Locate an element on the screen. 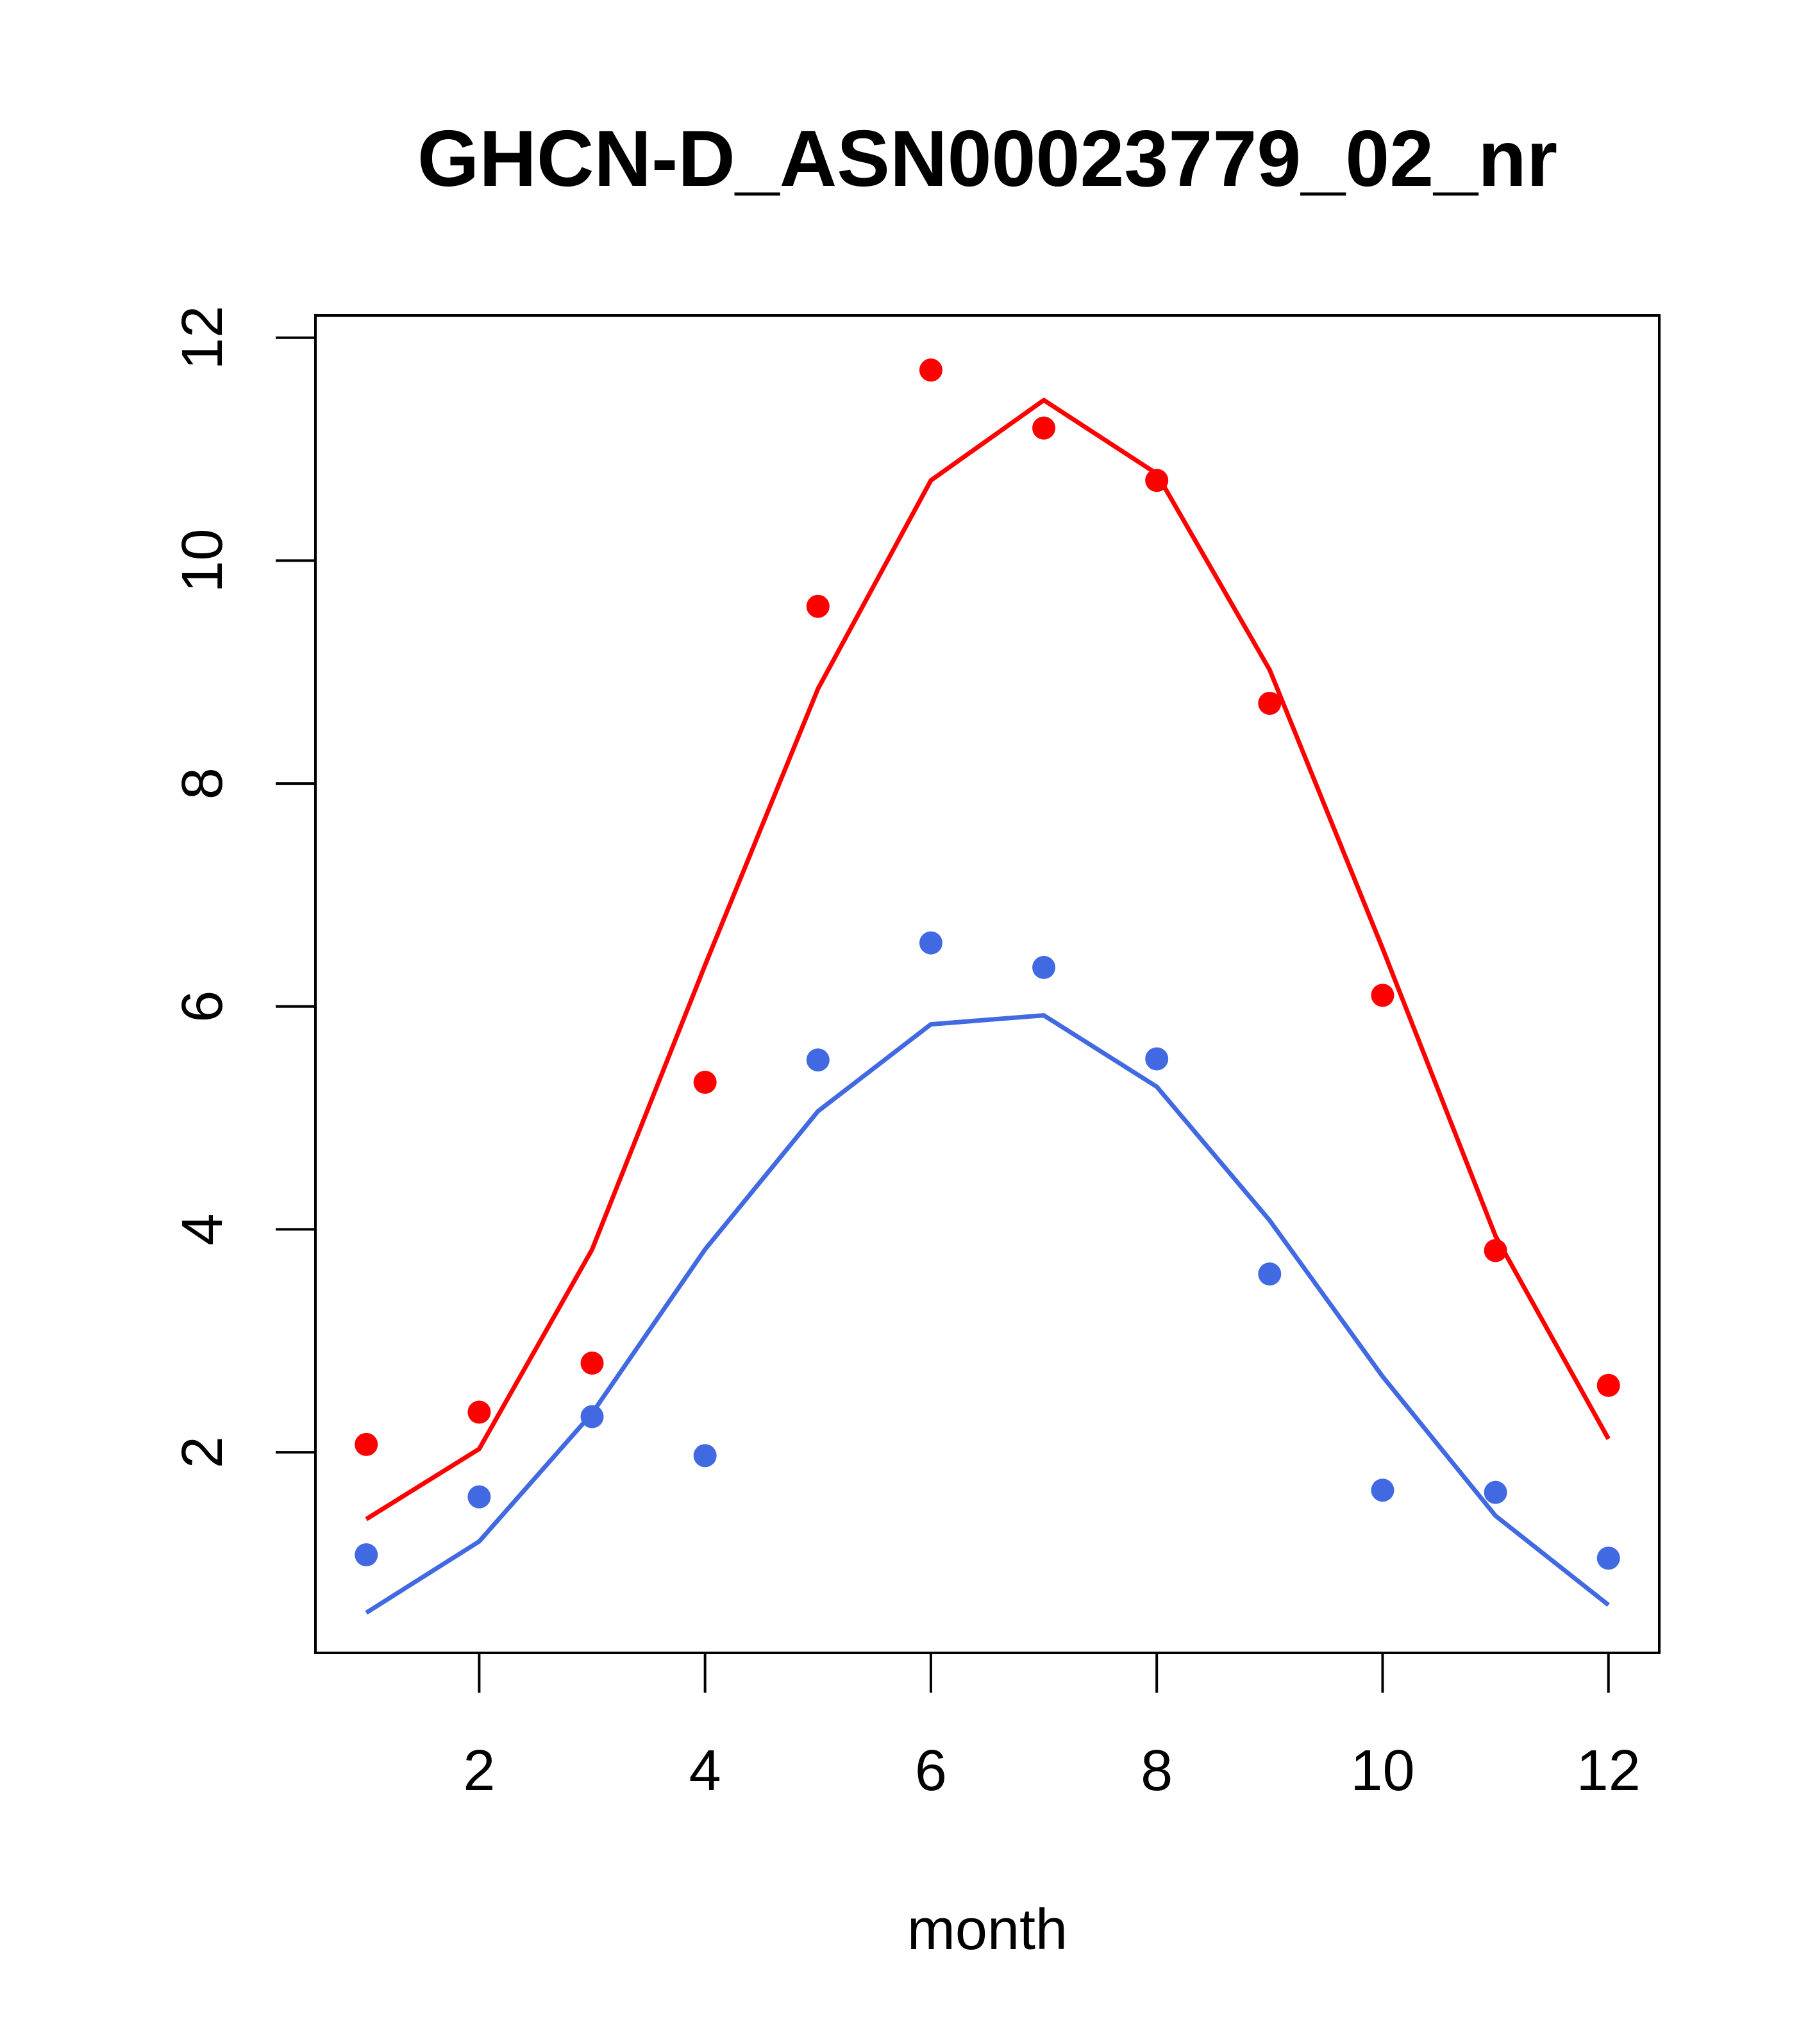 This screenshot has width=1817, height=2044. y-tick-label: 10 is located at coordinates (203, 560).